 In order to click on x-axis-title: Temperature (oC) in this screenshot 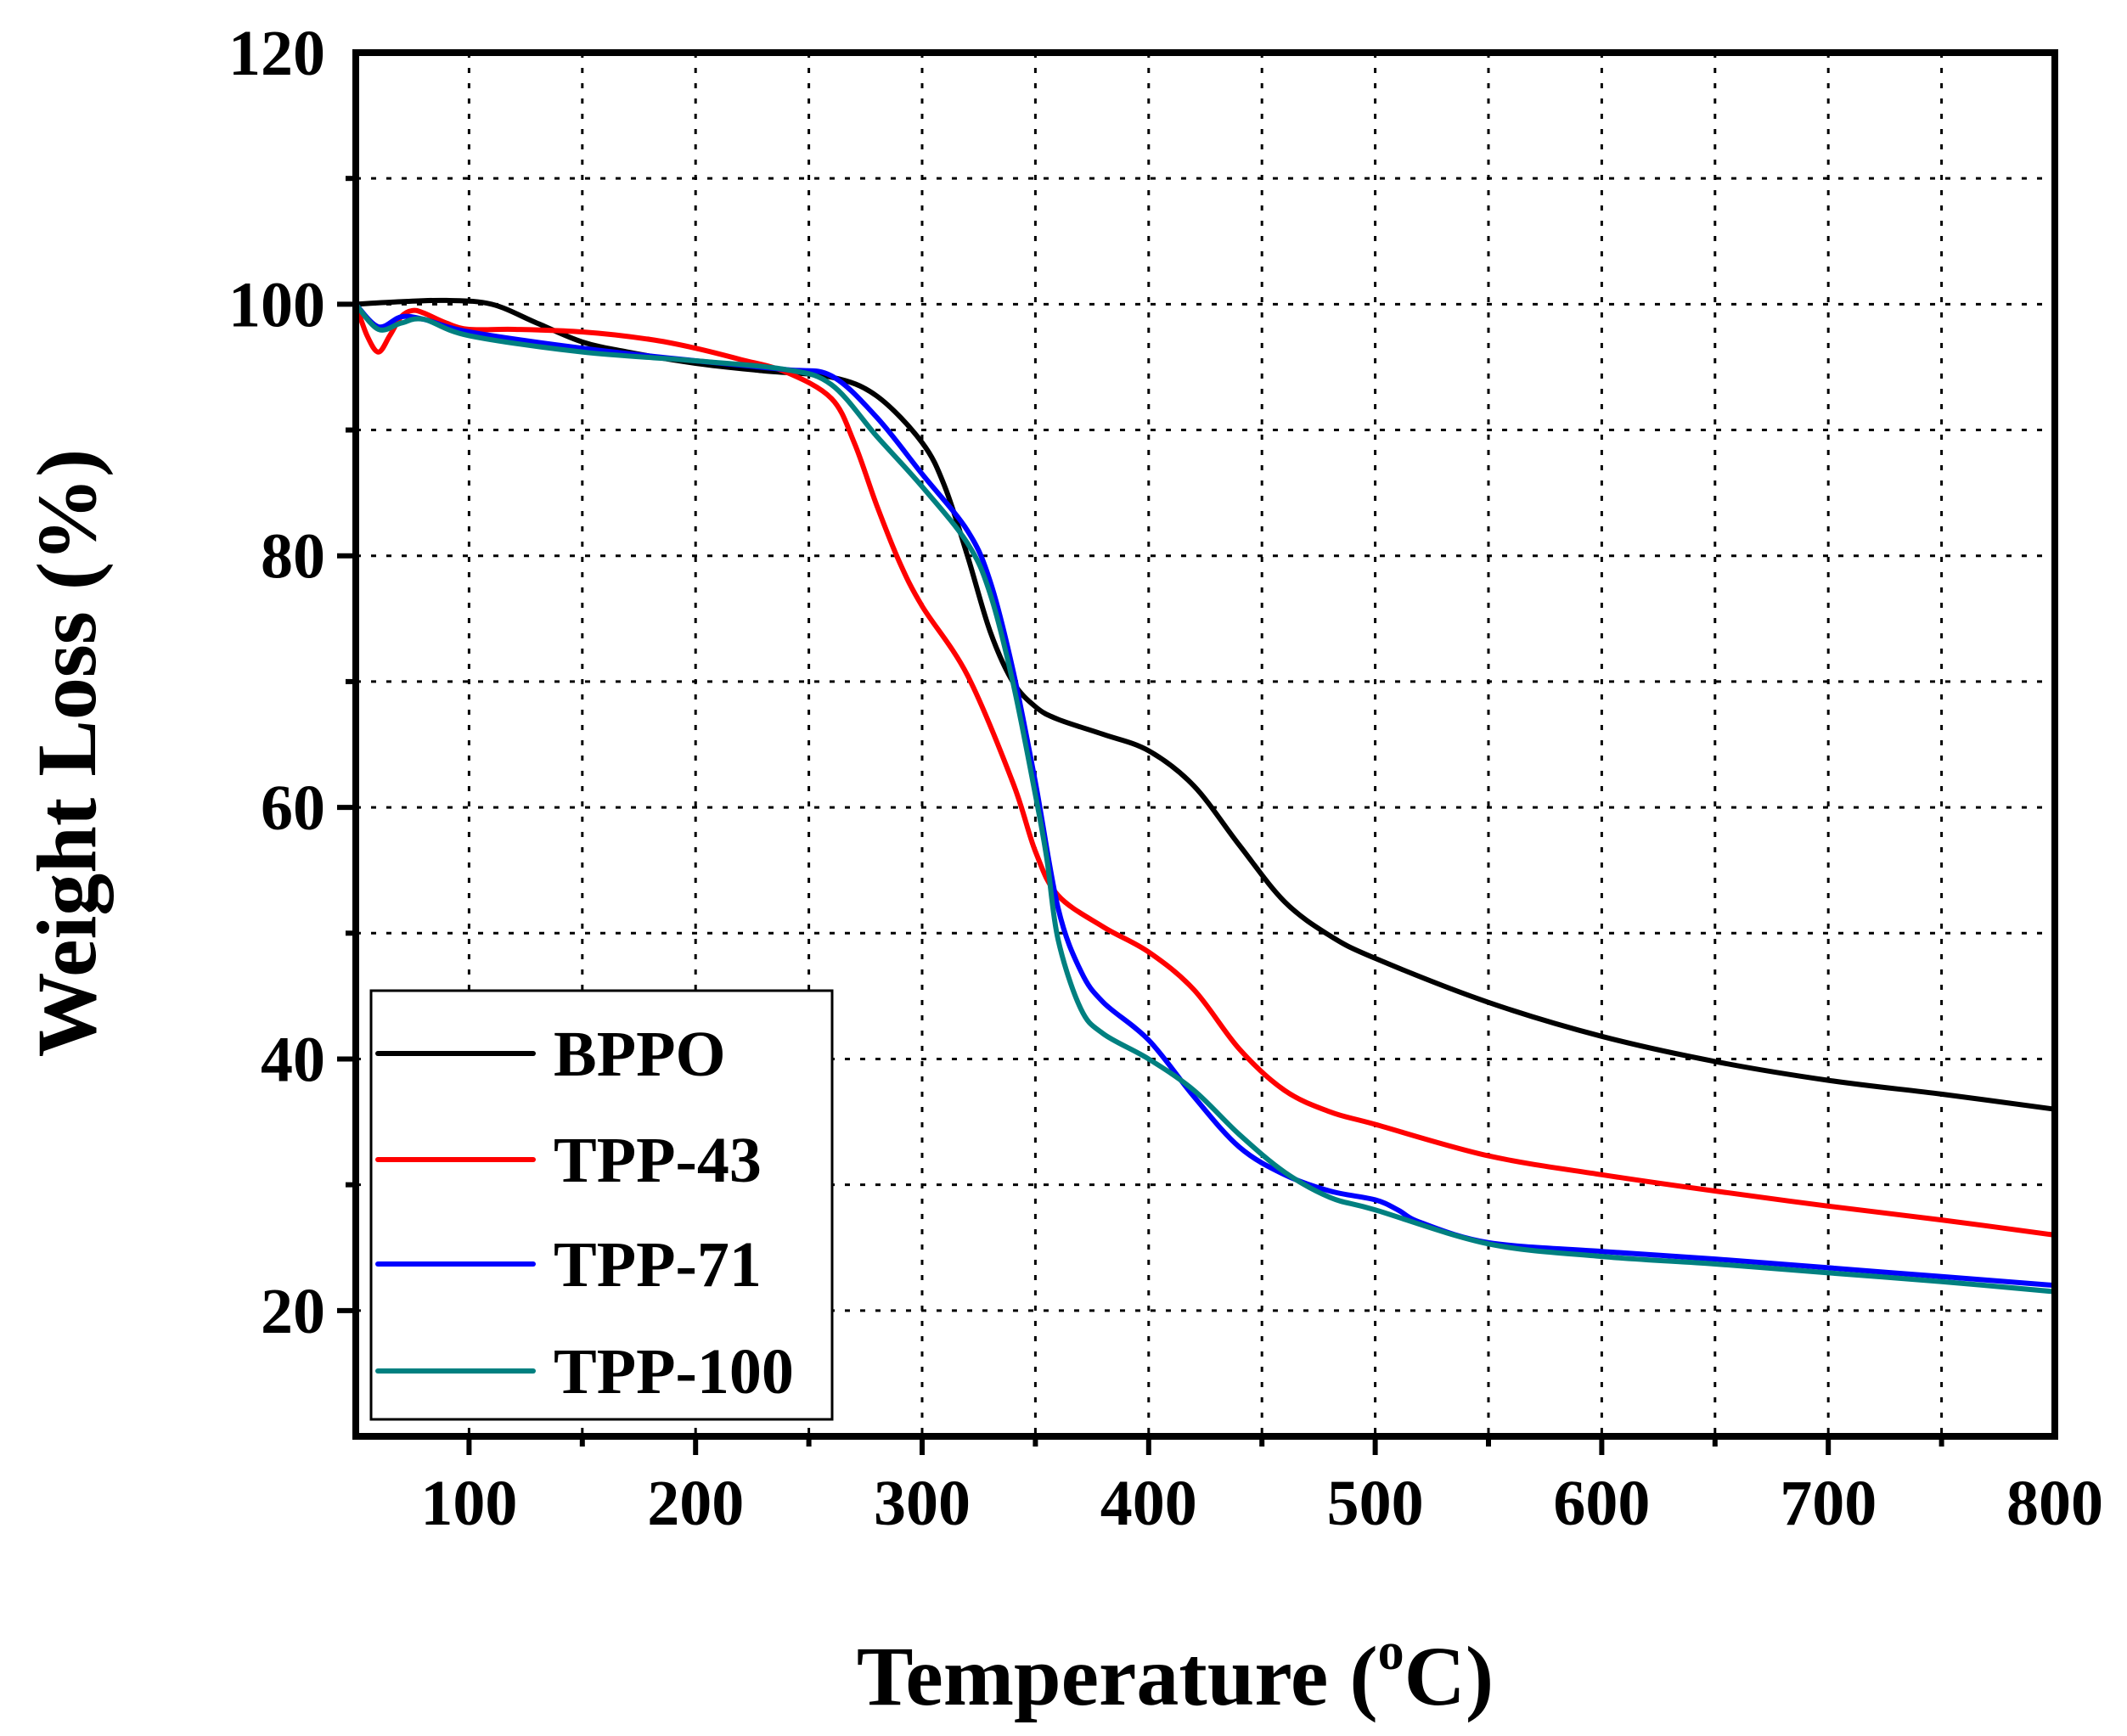, I will do `click(1175, 1673)`.